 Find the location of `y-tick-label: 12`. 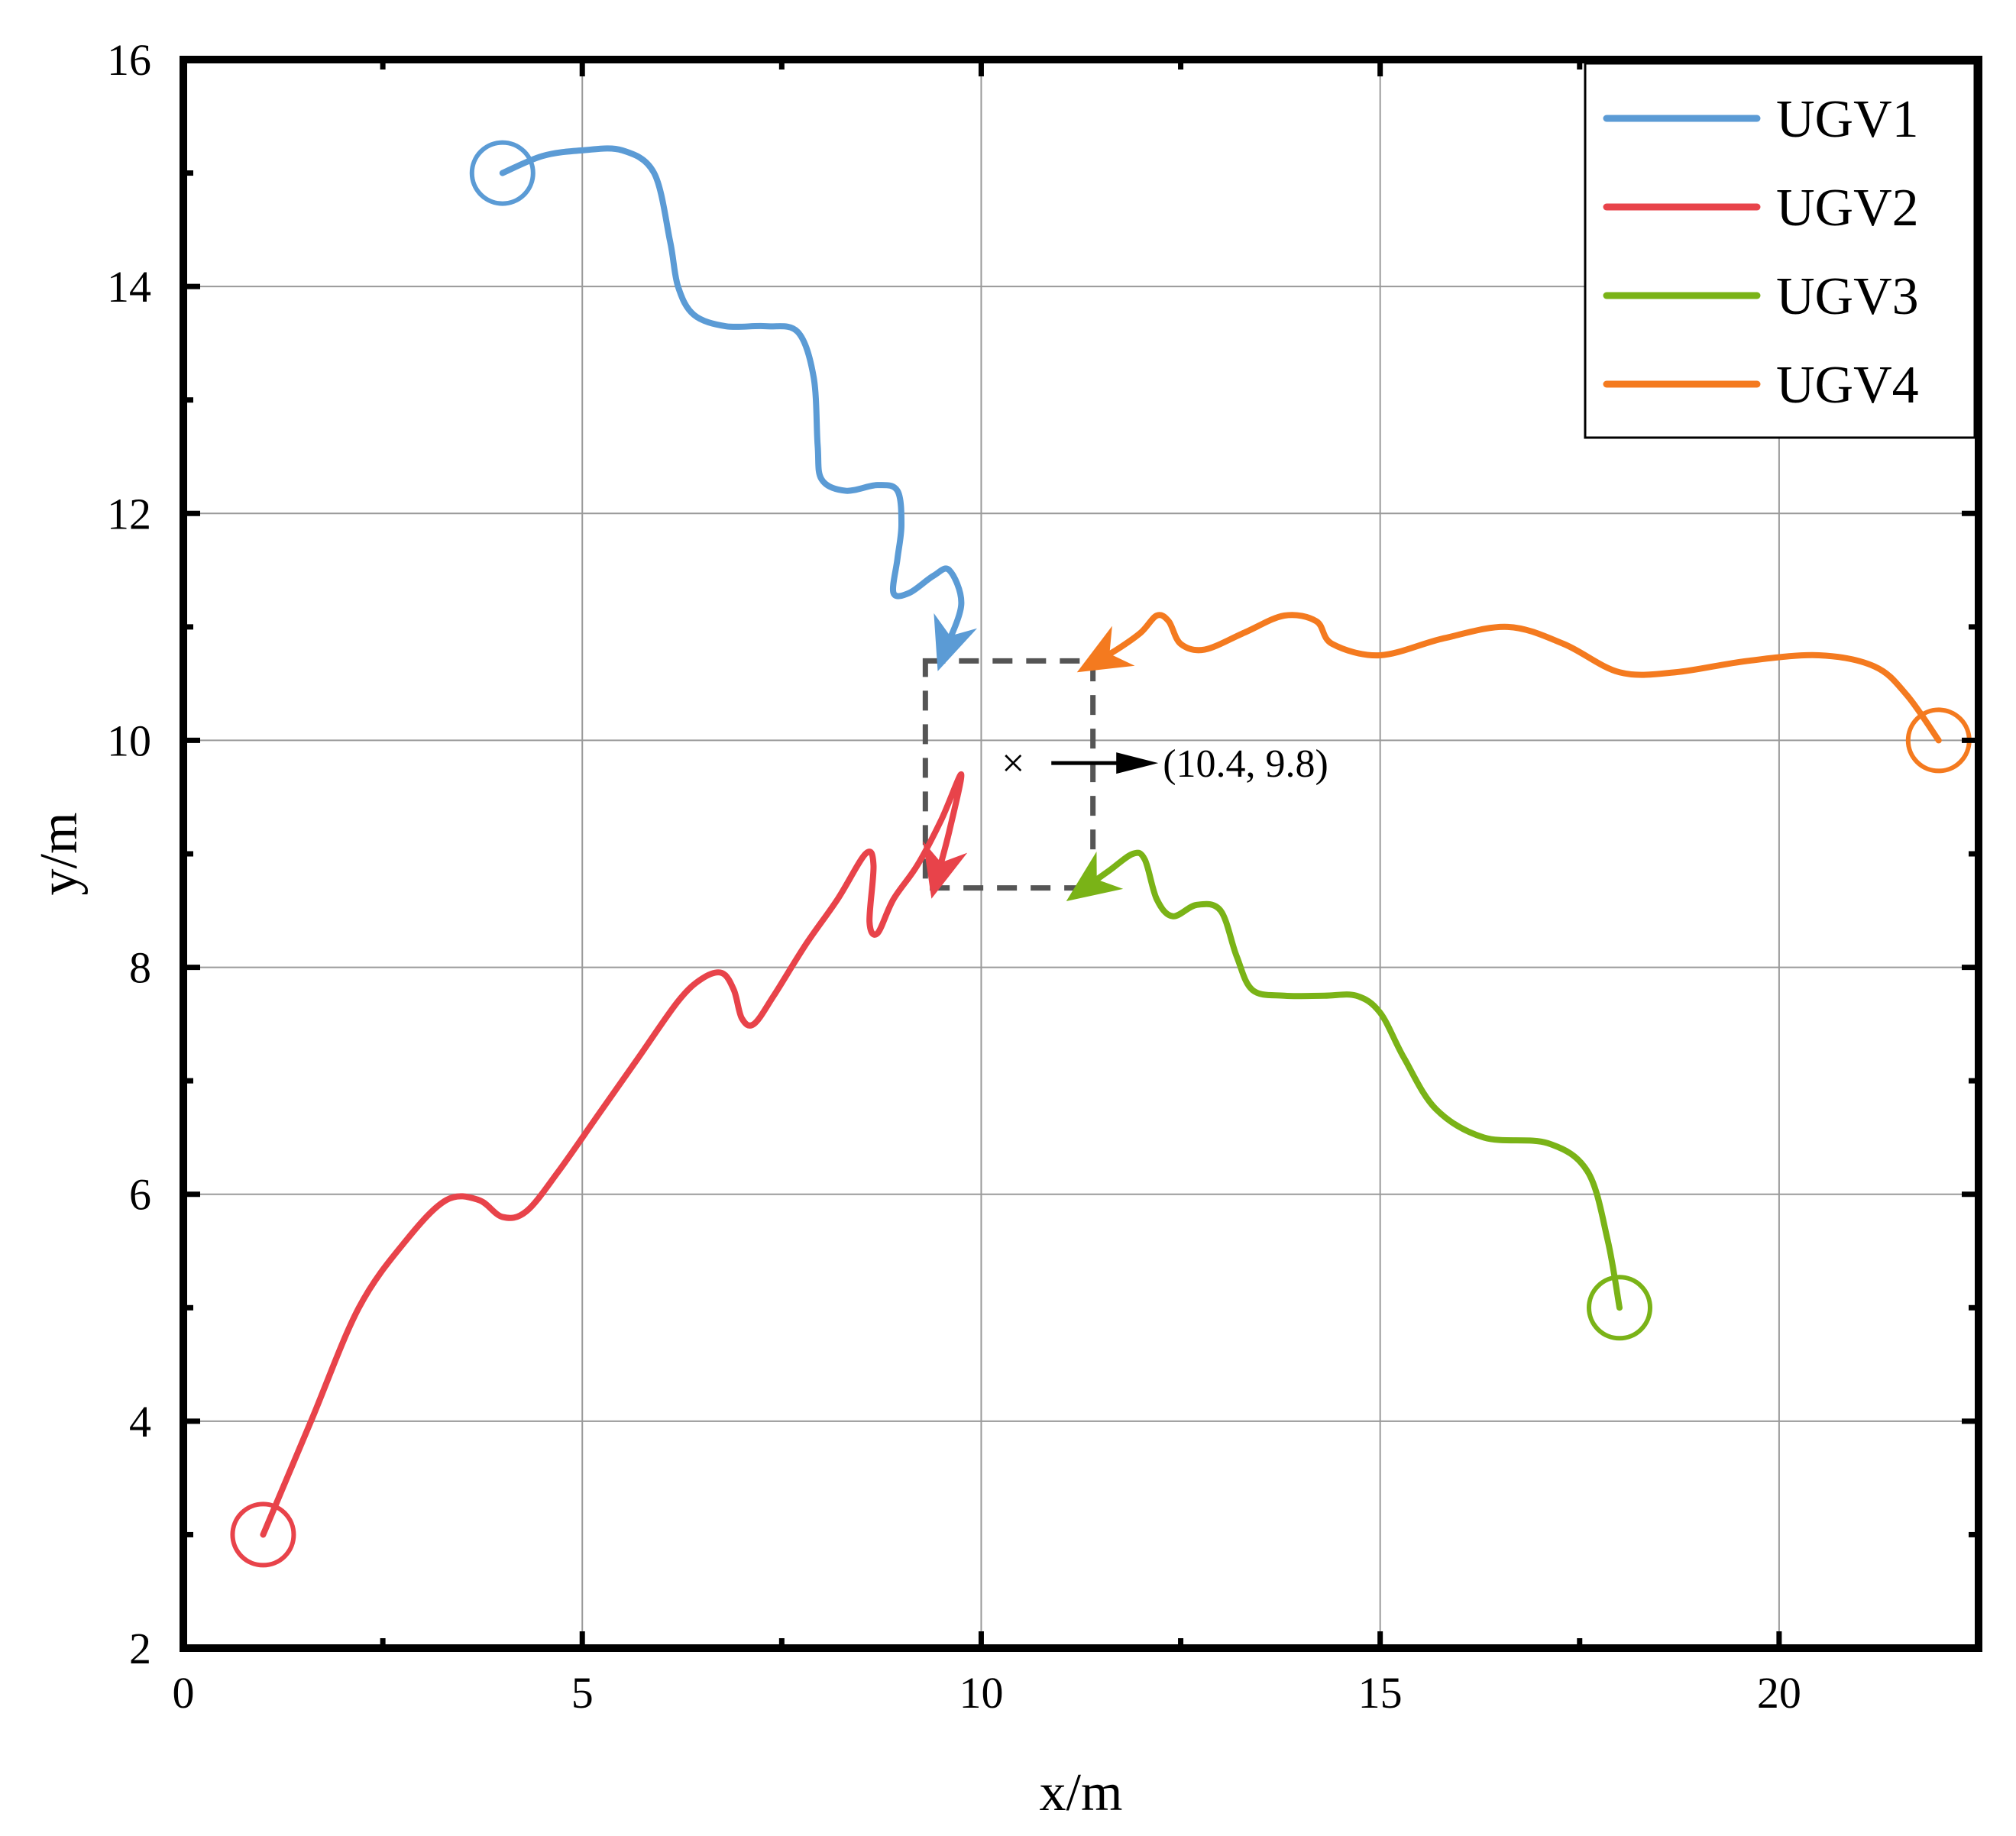

y-tick-label: 12 is located at coordinates (129, 513).